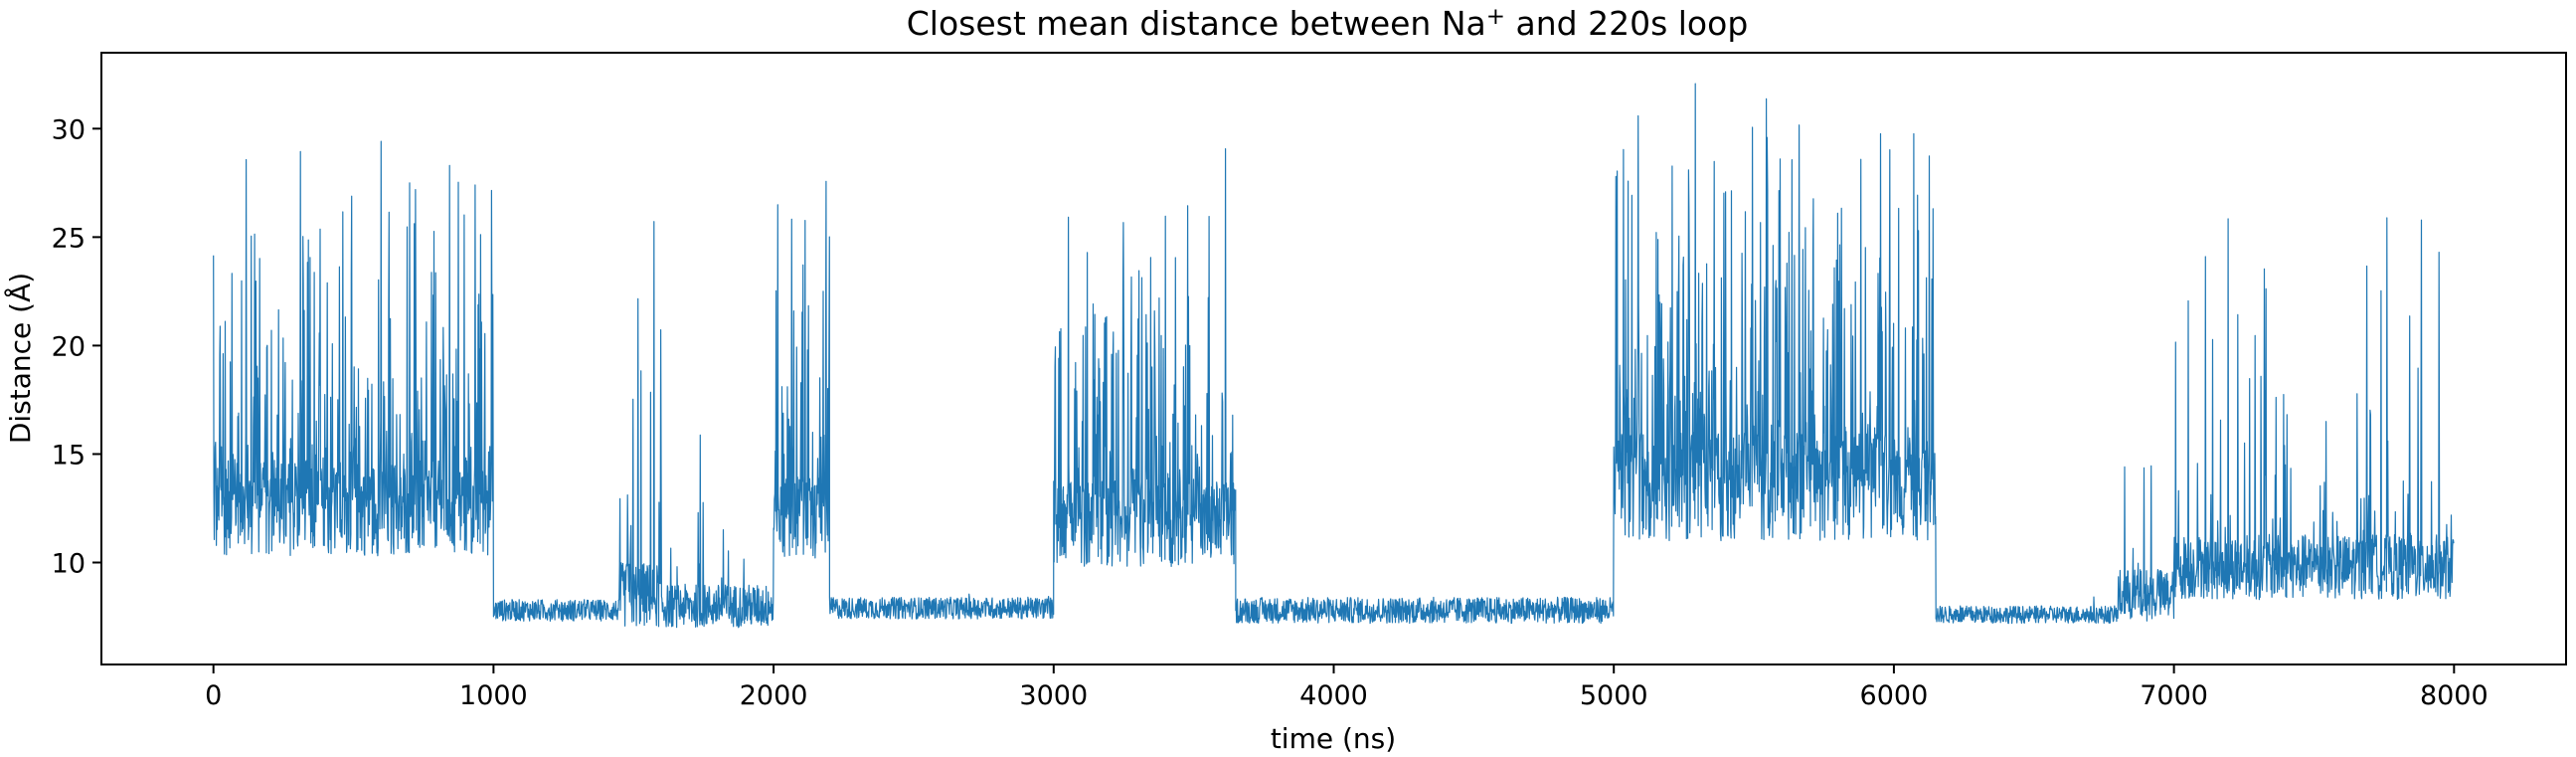  Describe the element at coordinates (1614, 695) in the screenshot. I see `x-tick-label: 5000` at that location.